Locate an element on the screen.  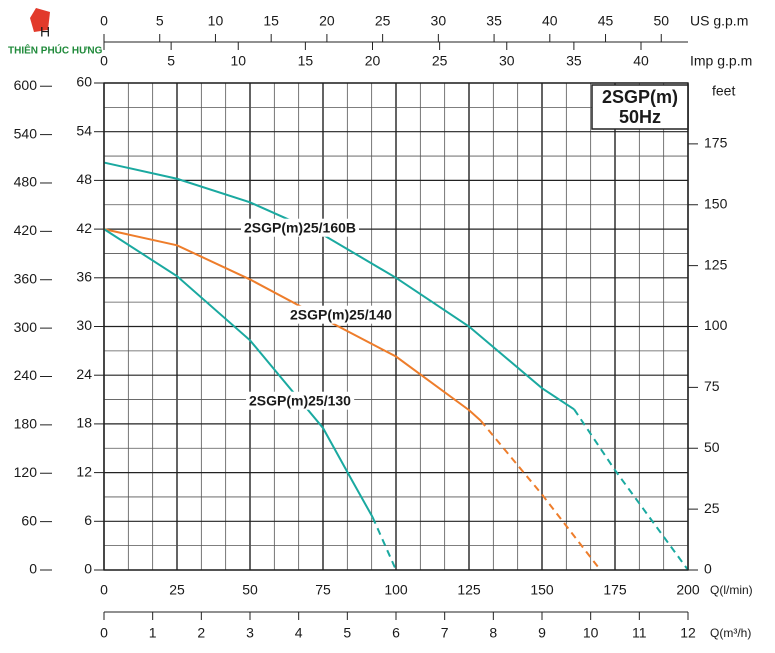
imp-tick-label: 40 is located at coordinates (641, 61).